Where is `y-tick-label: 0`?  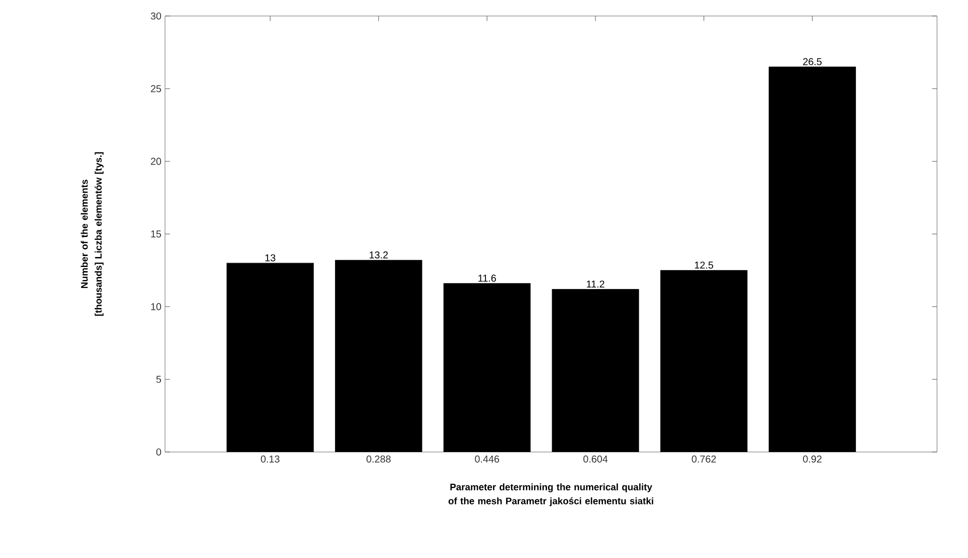
y-tick-label: 0 is located at coordinates (159, 452).